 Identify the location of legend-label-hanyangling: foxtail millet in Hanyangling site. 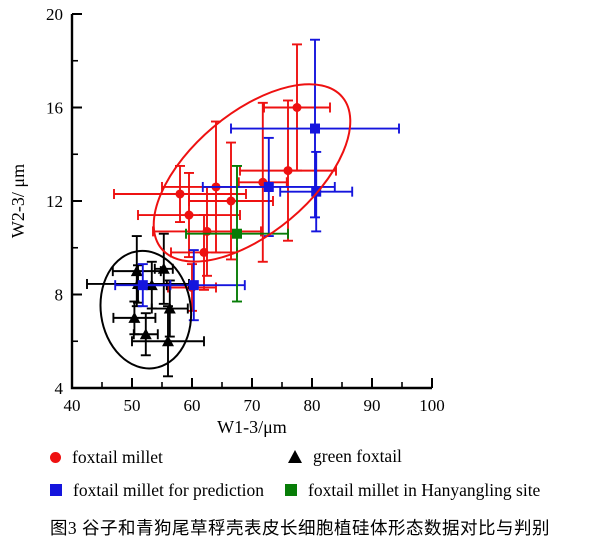
(424, 489).